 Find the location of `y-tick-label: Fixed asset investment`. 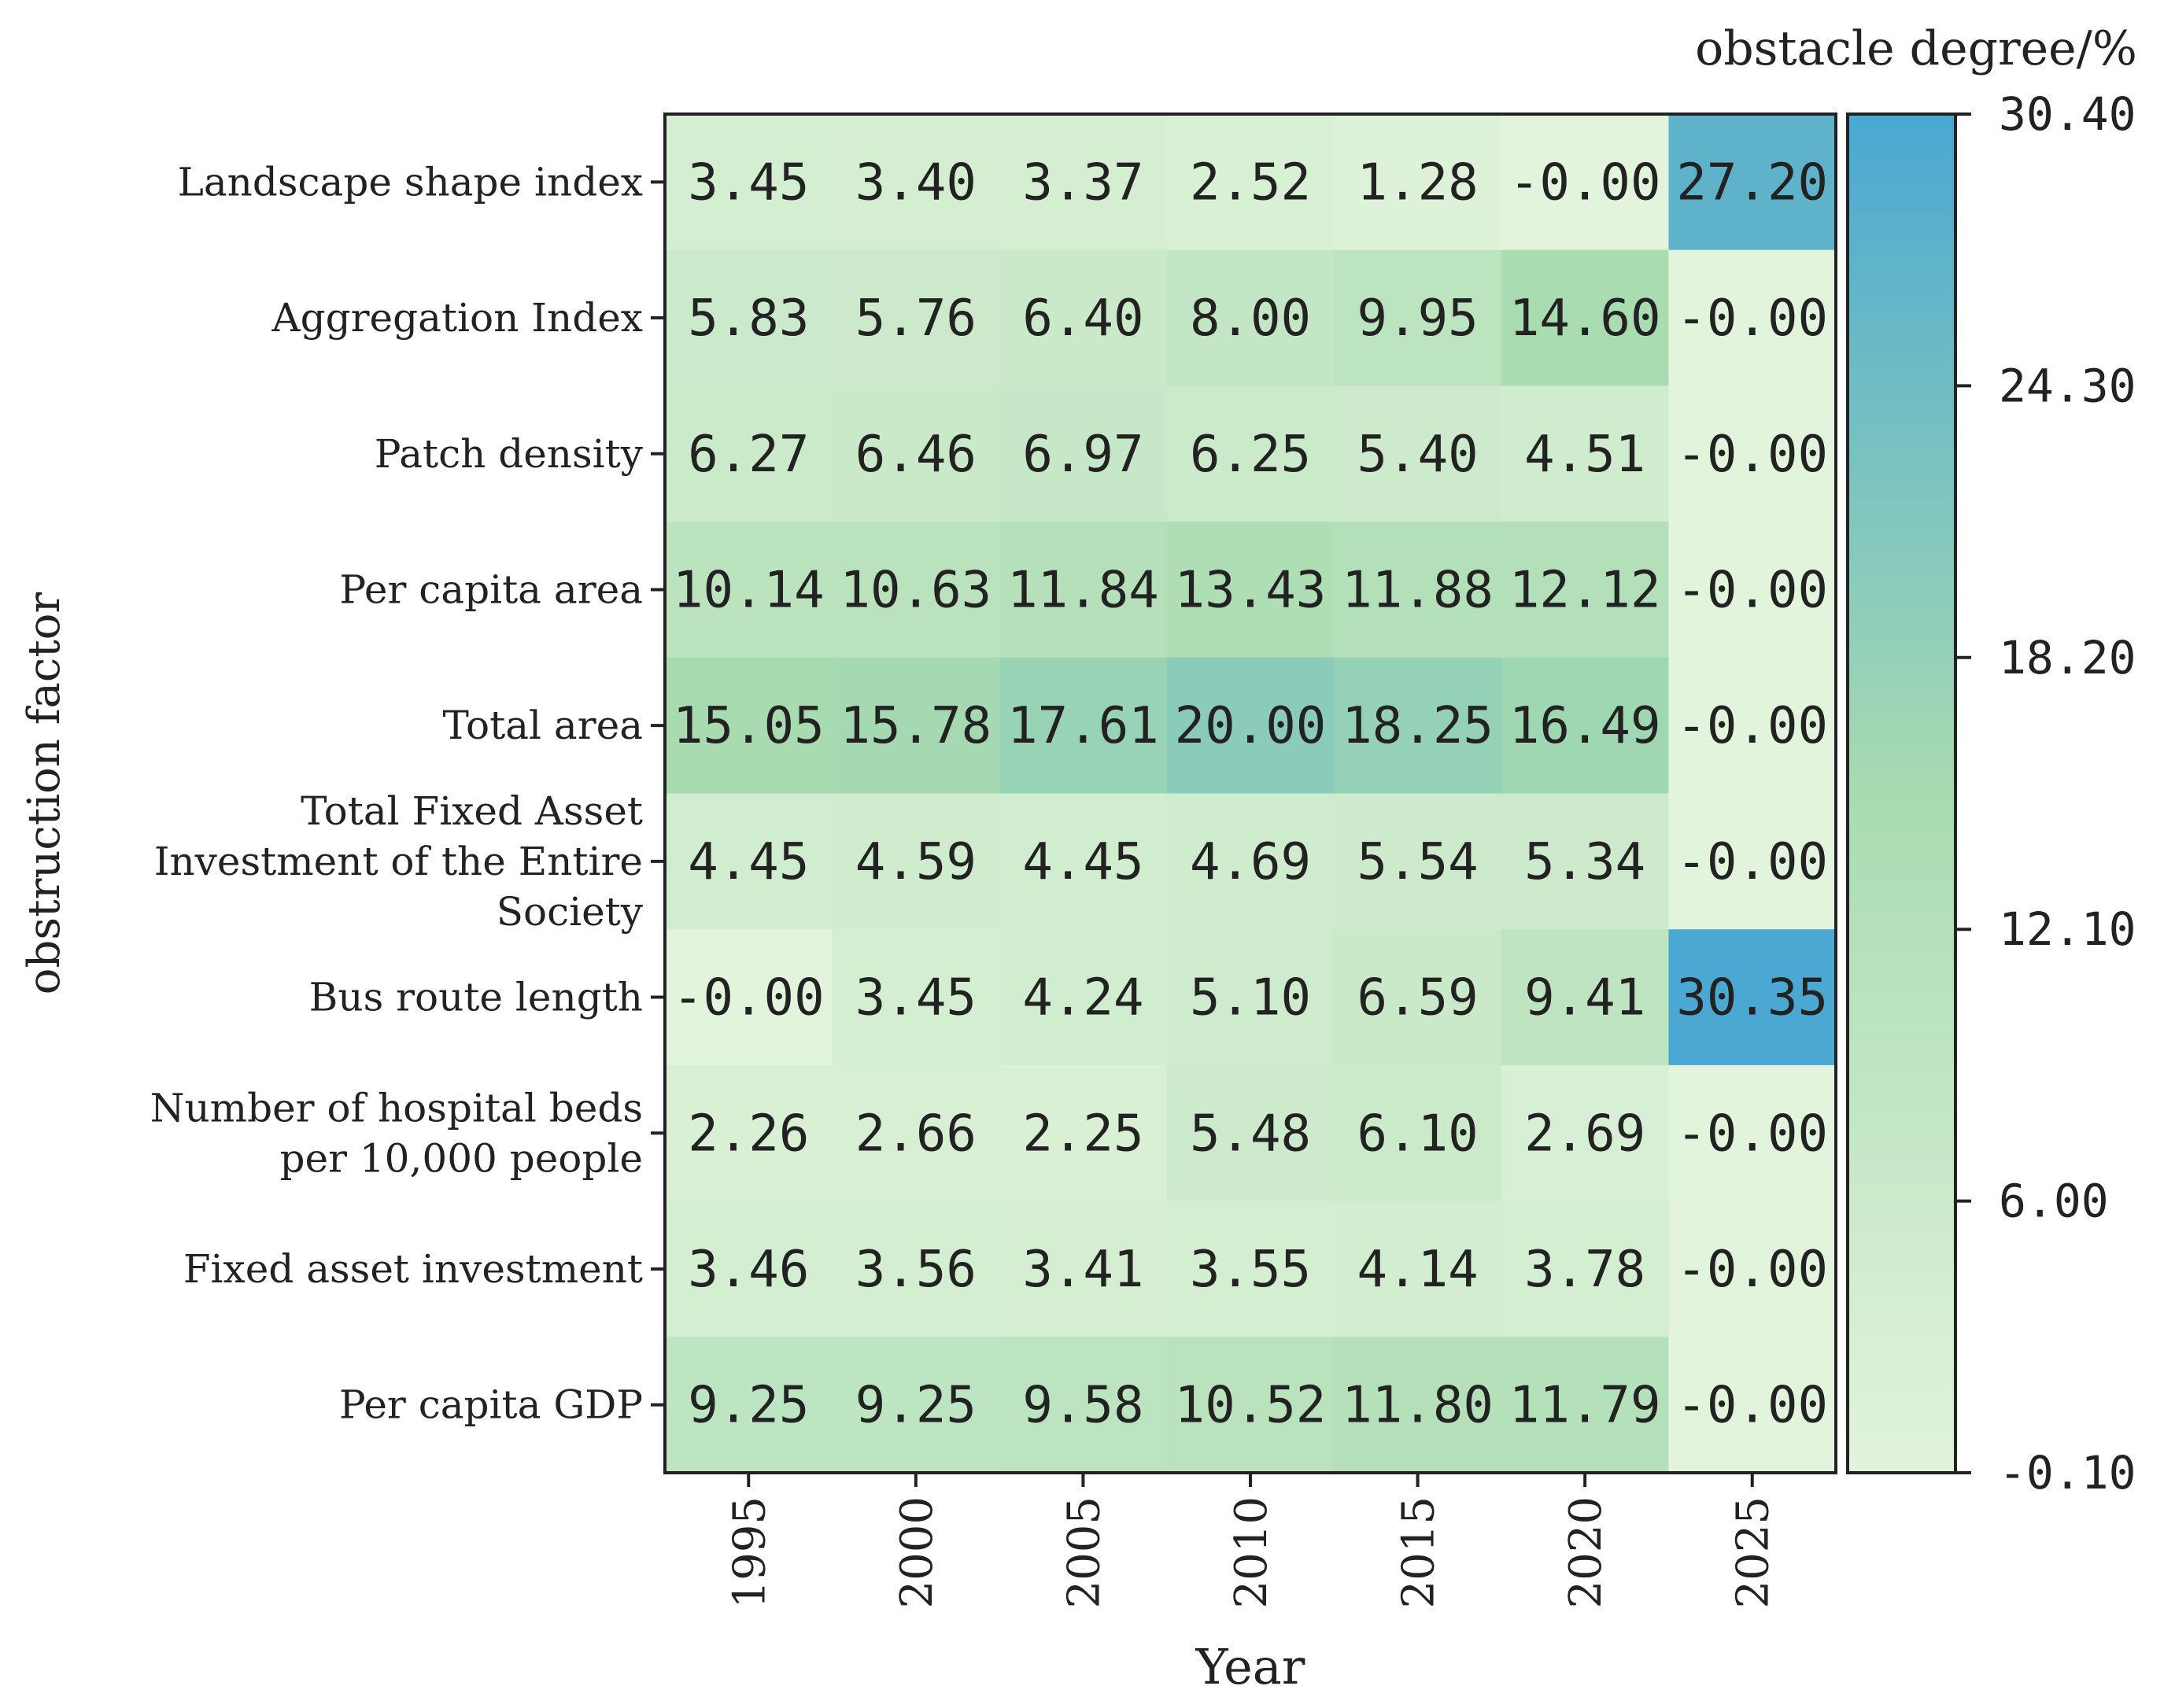

y-tick-label: Fixed asset investment is located at coordinates (413, 1269).